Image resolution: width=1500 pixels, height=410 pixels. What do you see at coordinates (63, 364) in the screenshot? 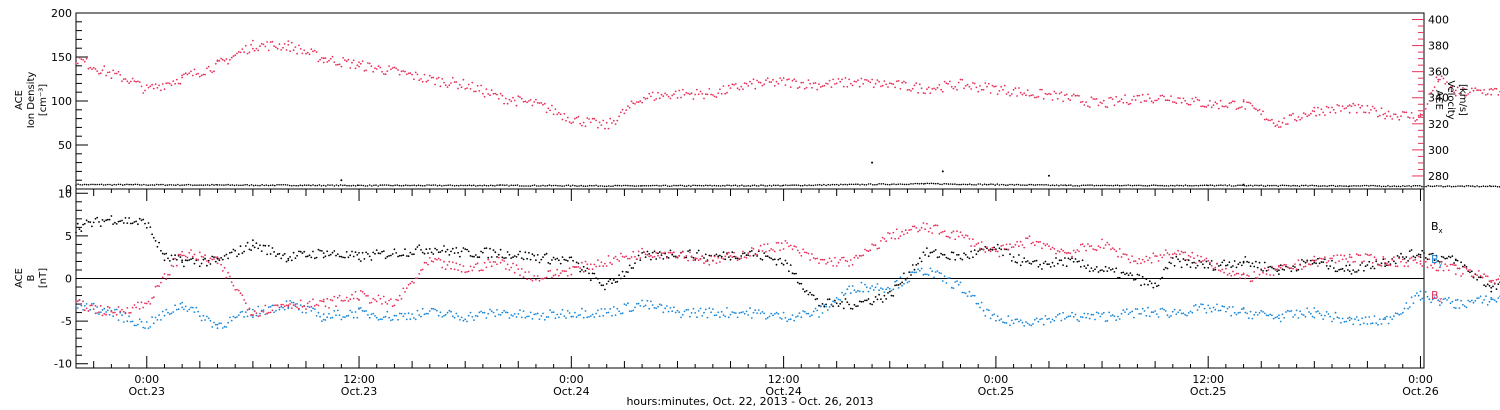
I see `bottom-left-tick-label: -10` at bounding box center [63, 364].